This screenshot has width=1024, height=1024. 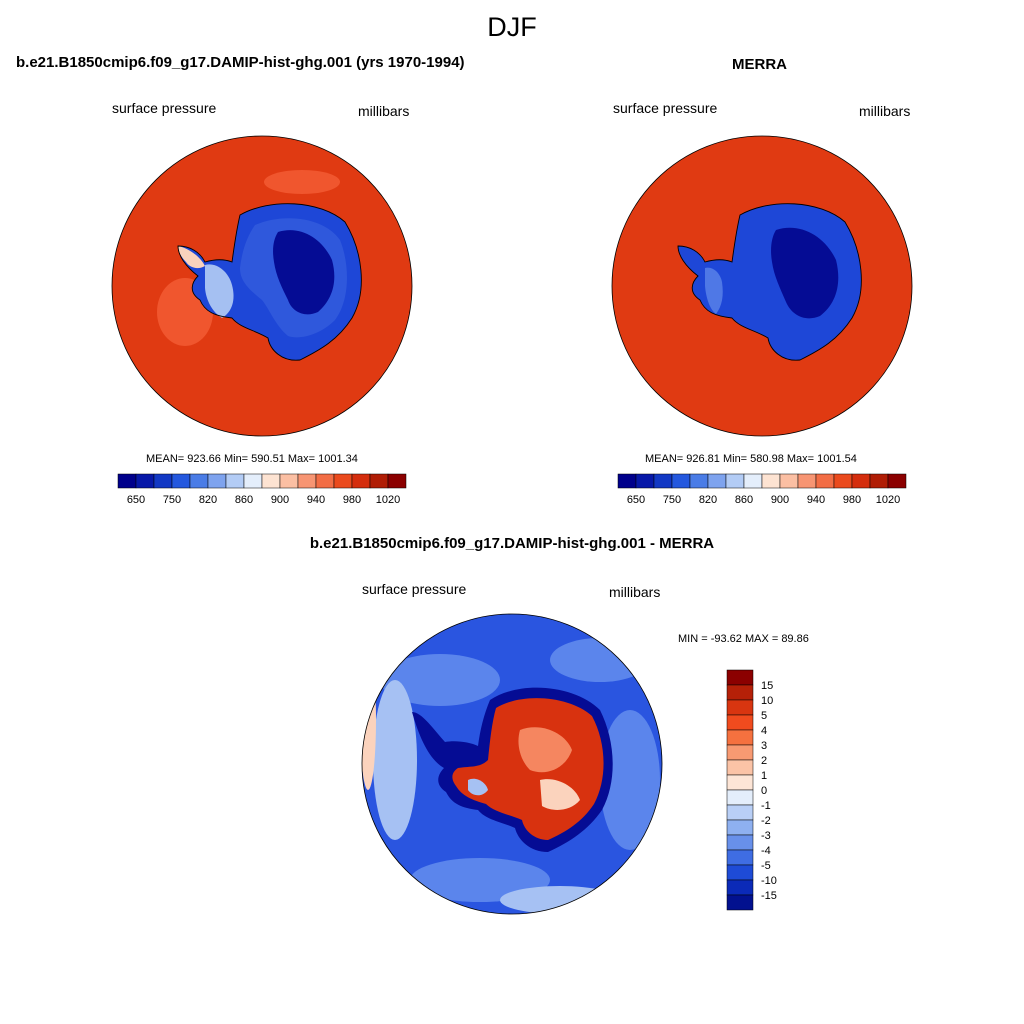 I want to click on colorbar-tick-label: 3, so click(x=764, y=746).